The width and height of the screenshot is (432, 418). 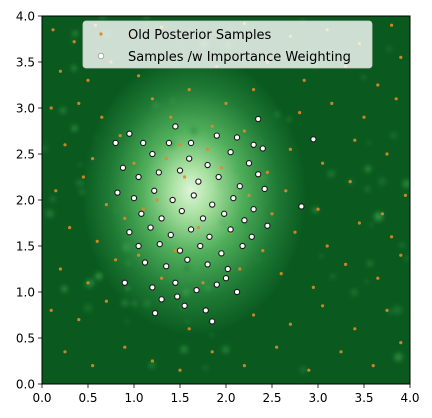 I want to click on legend-old-label: Old Posterior Samples, so click(x=200, y=35).